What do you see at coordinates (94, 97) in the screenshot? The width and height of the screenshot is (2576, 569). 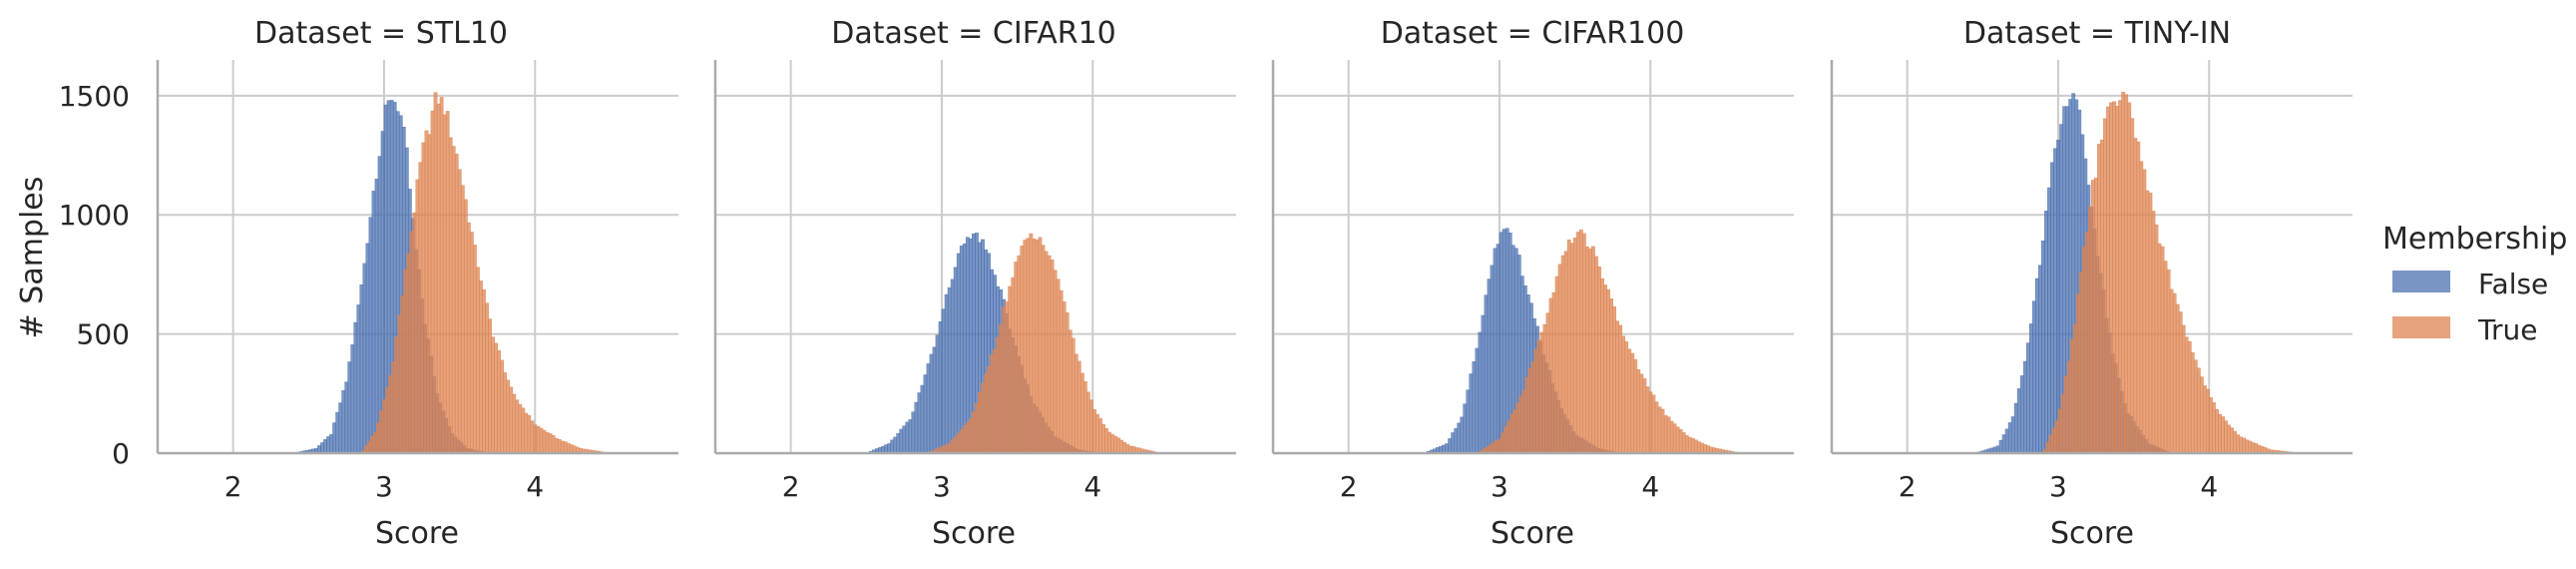 I see `y-tick-label: 1500` at bounding box center [94, 97].